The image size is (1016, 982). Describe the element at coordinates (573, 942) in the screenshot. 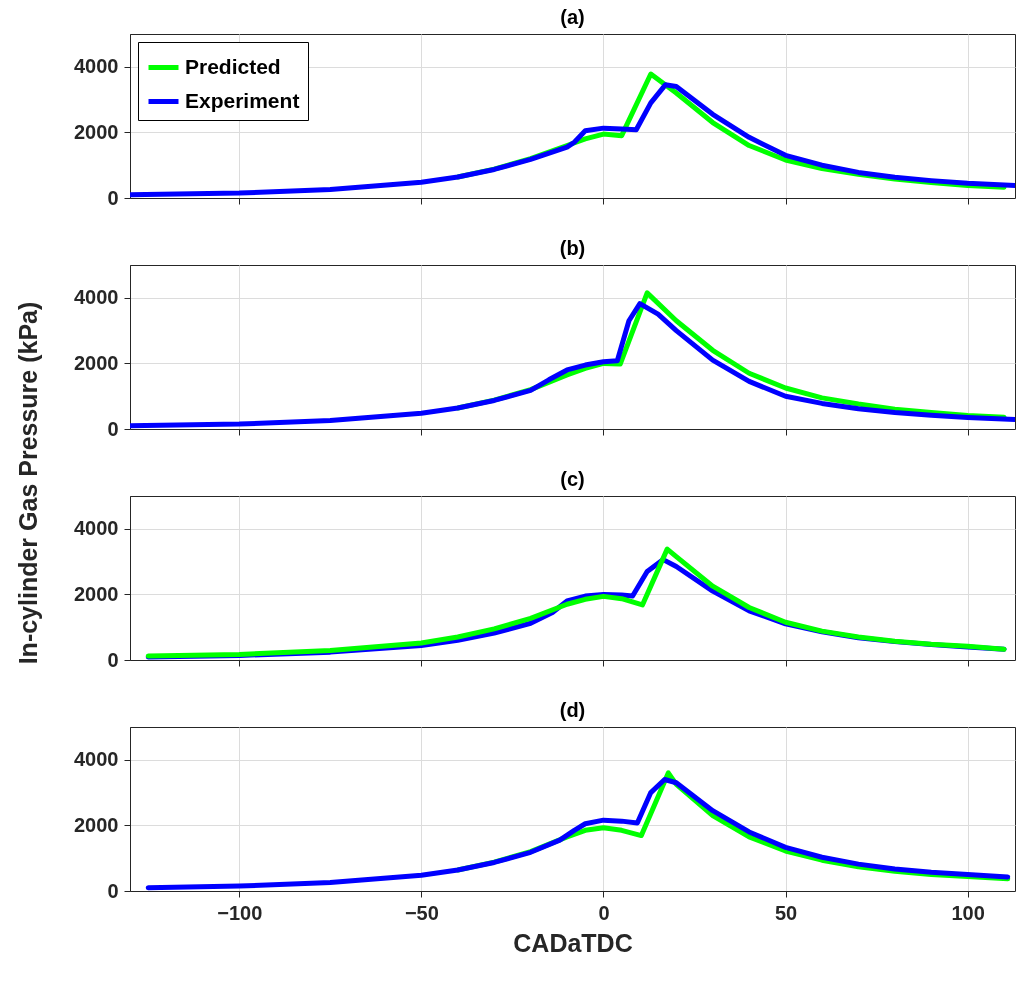

I see `x-axis-title: CADaTDC` at that location.